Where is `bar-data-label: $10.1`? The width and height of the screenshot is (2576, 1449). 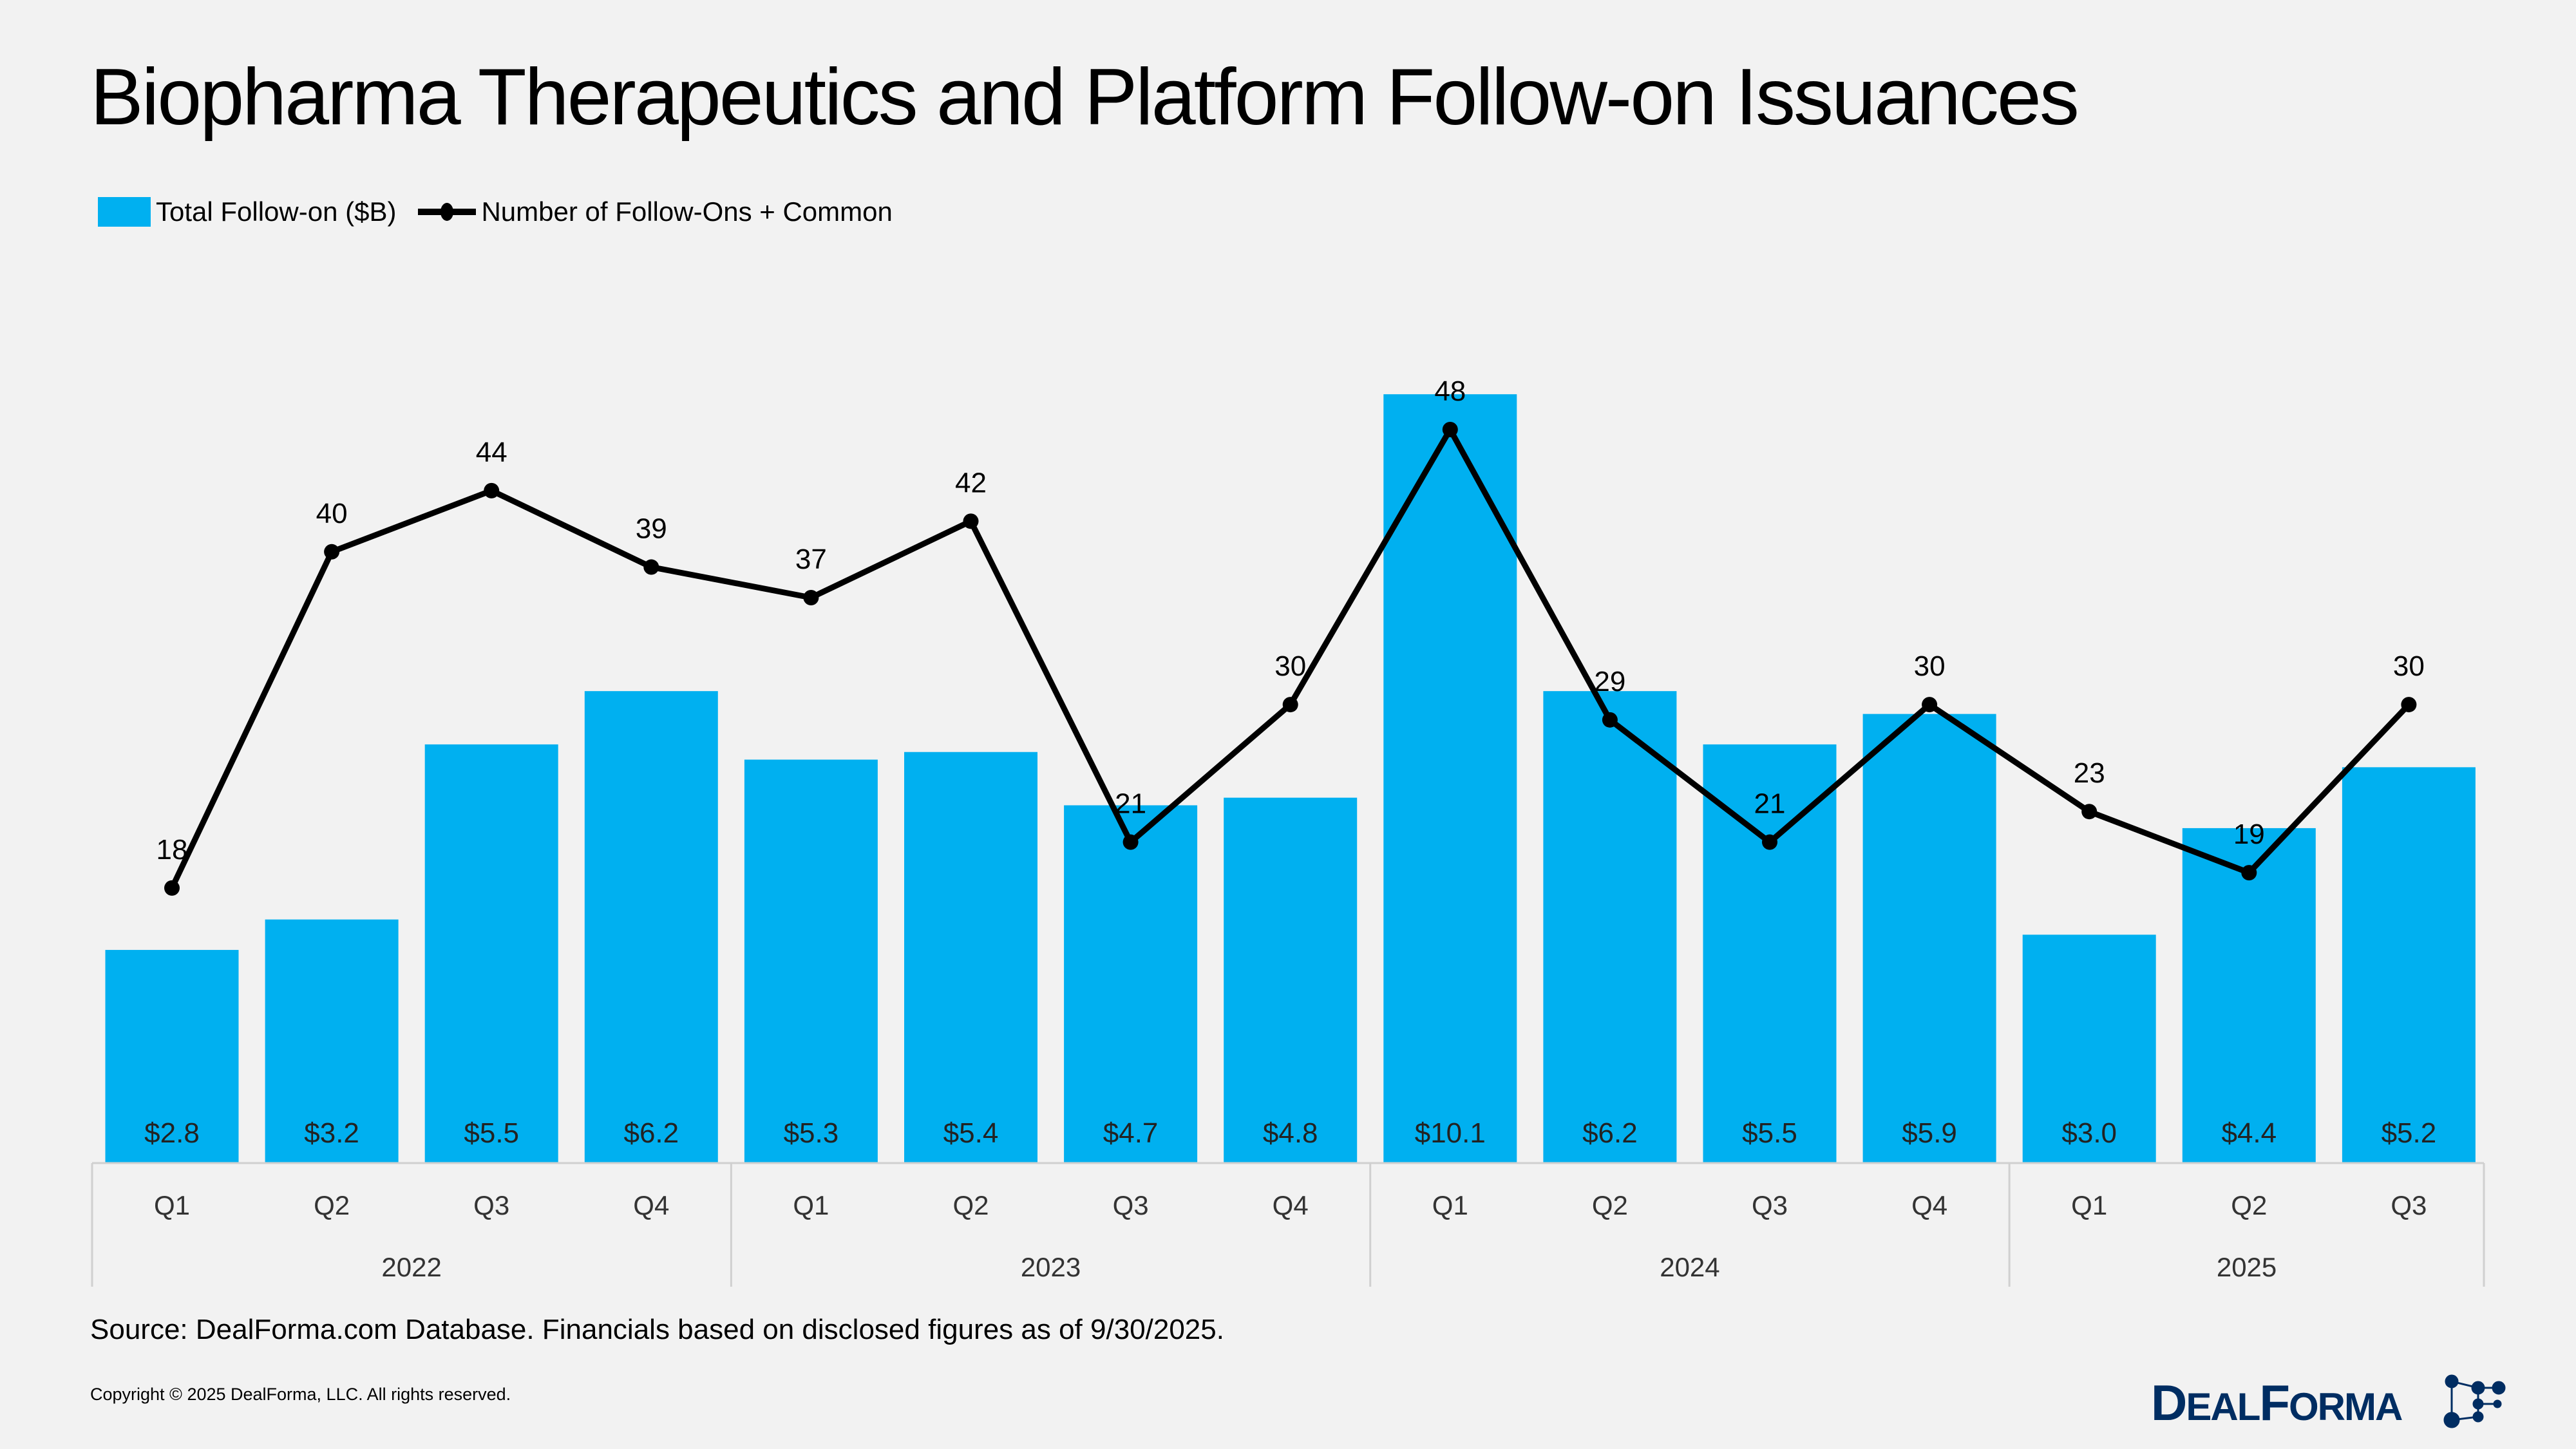 bar-data-label: $10.1 is located at coordinates (1450, 1133).